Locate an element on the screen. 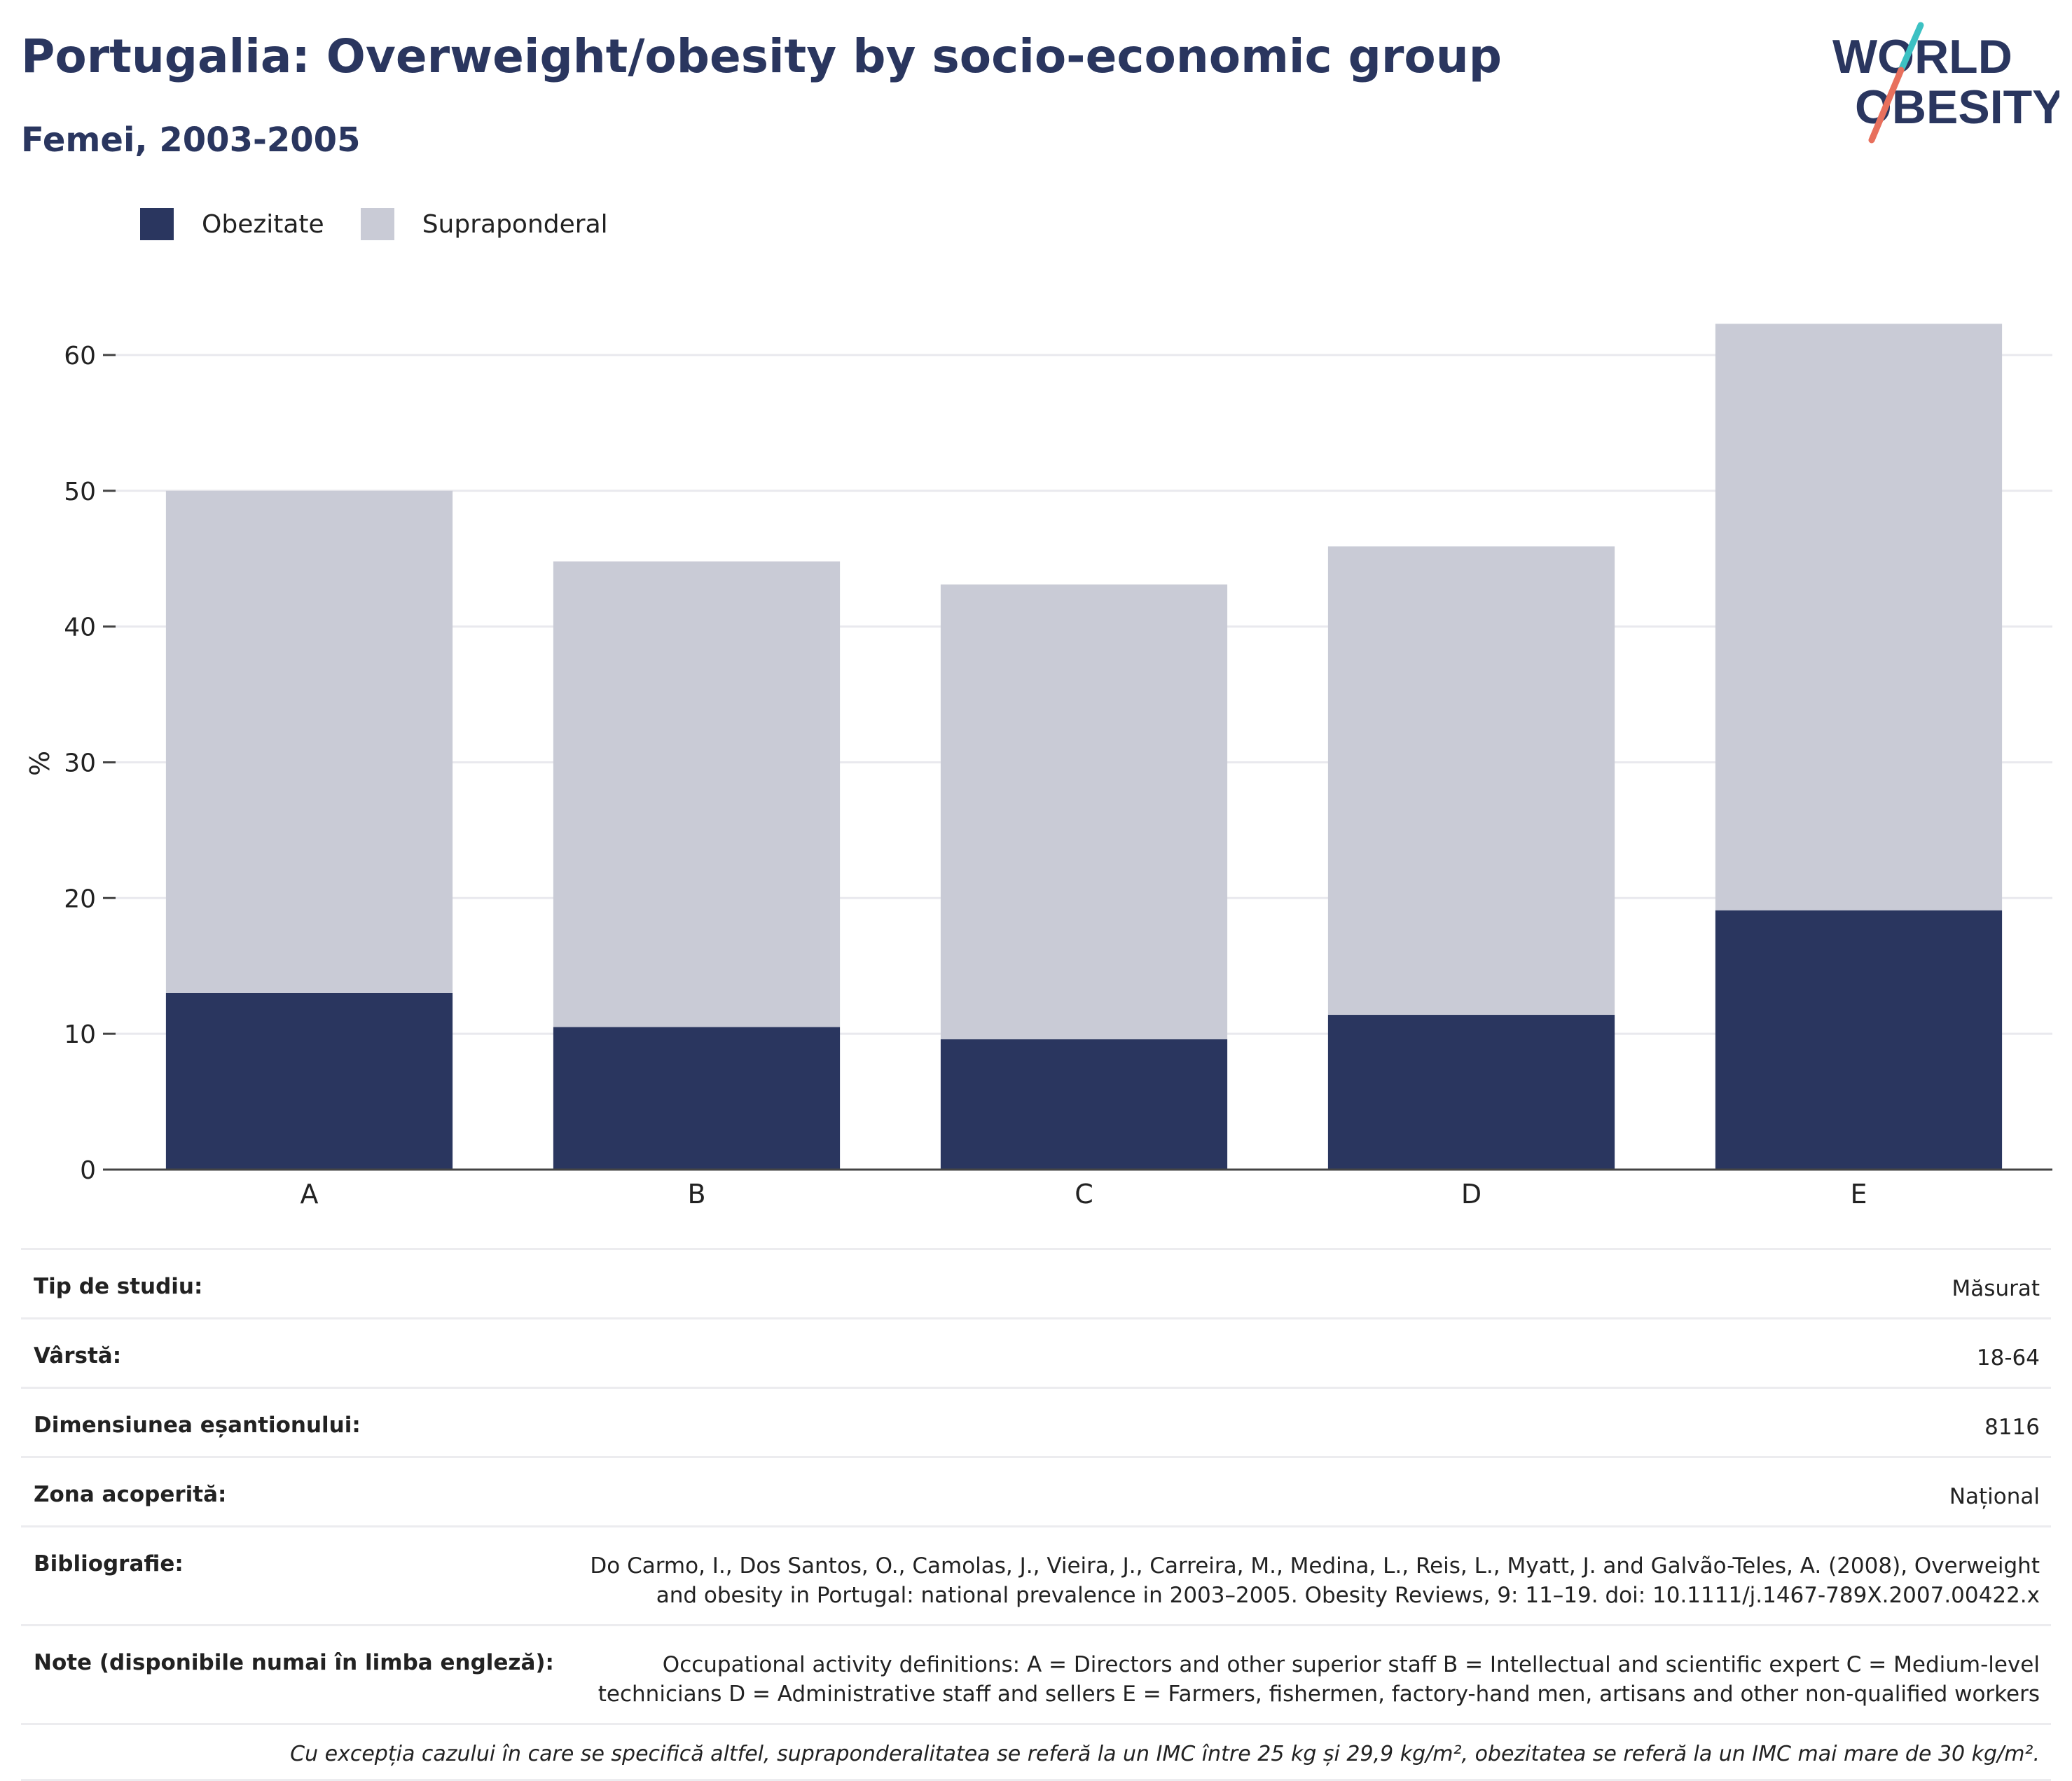  logo-slash-bottom is located at coordinates (1887, 105).